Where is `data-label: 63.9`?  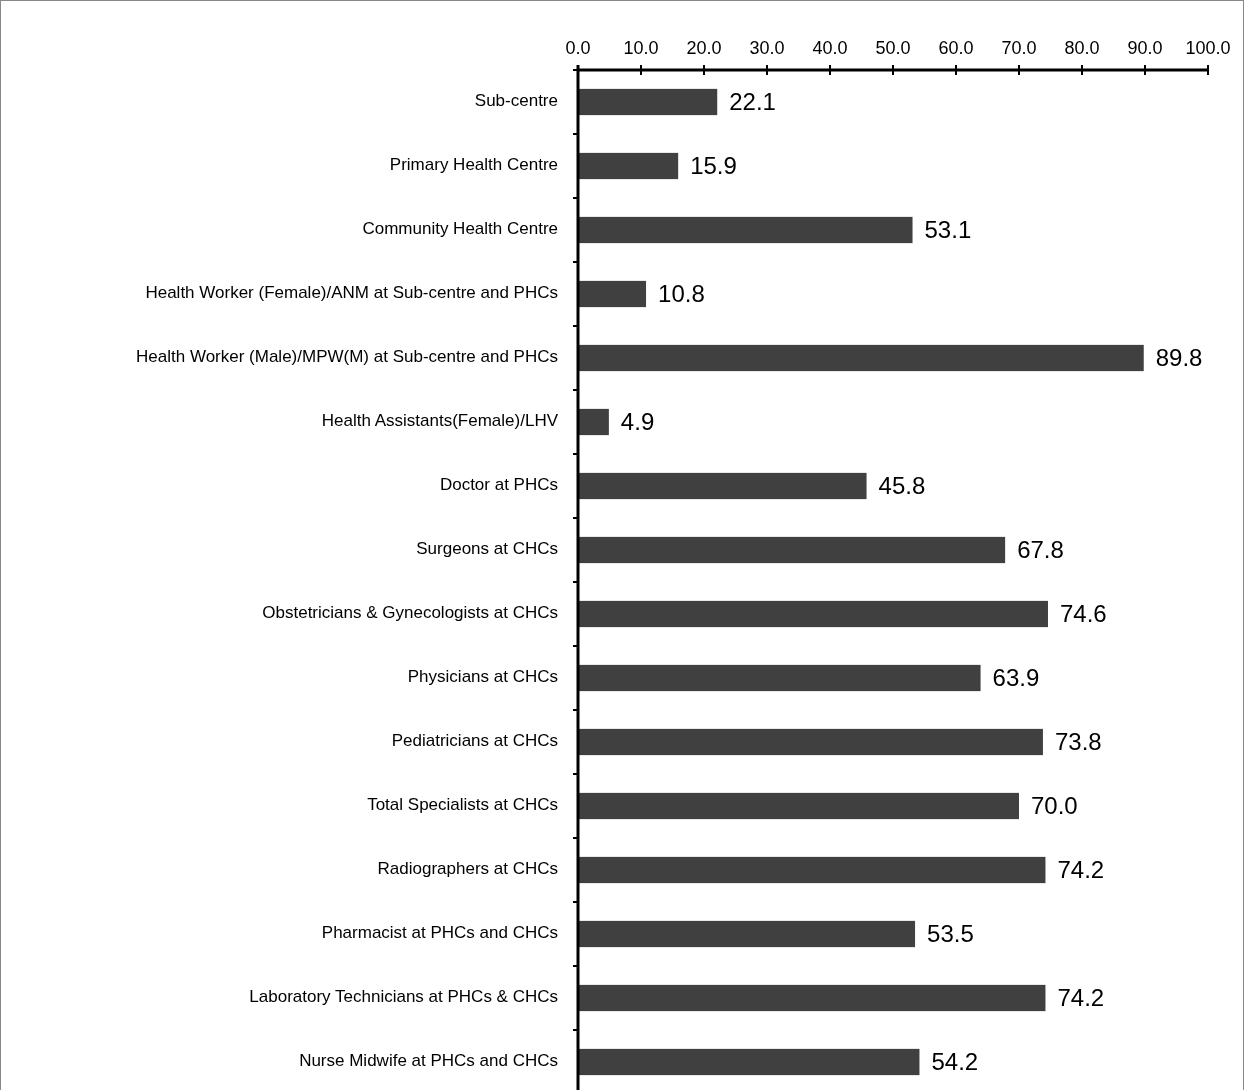 data-label: 63.9 is located at coordinates (1016, 678).